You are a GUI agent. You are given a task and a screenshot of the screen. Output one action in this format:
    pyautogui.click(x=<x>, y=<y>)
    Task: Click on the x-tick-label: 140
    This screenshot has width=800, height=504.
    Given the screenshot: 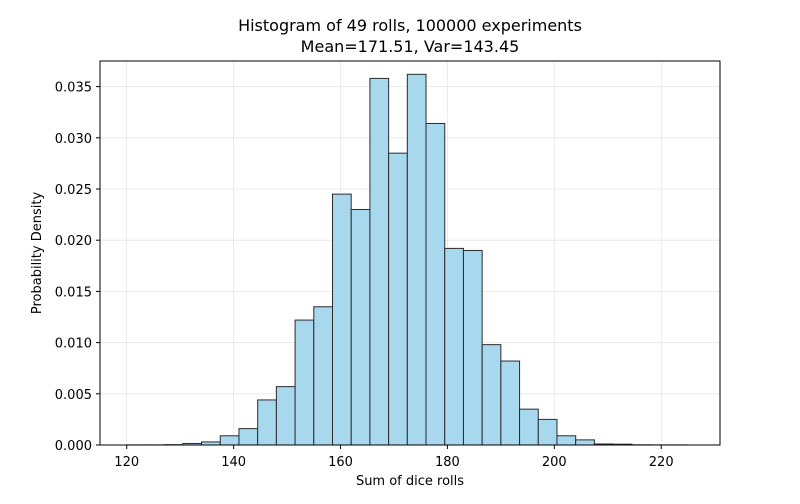 What is the action you would take?
    pyautogui.click(x=233, y=462)
    